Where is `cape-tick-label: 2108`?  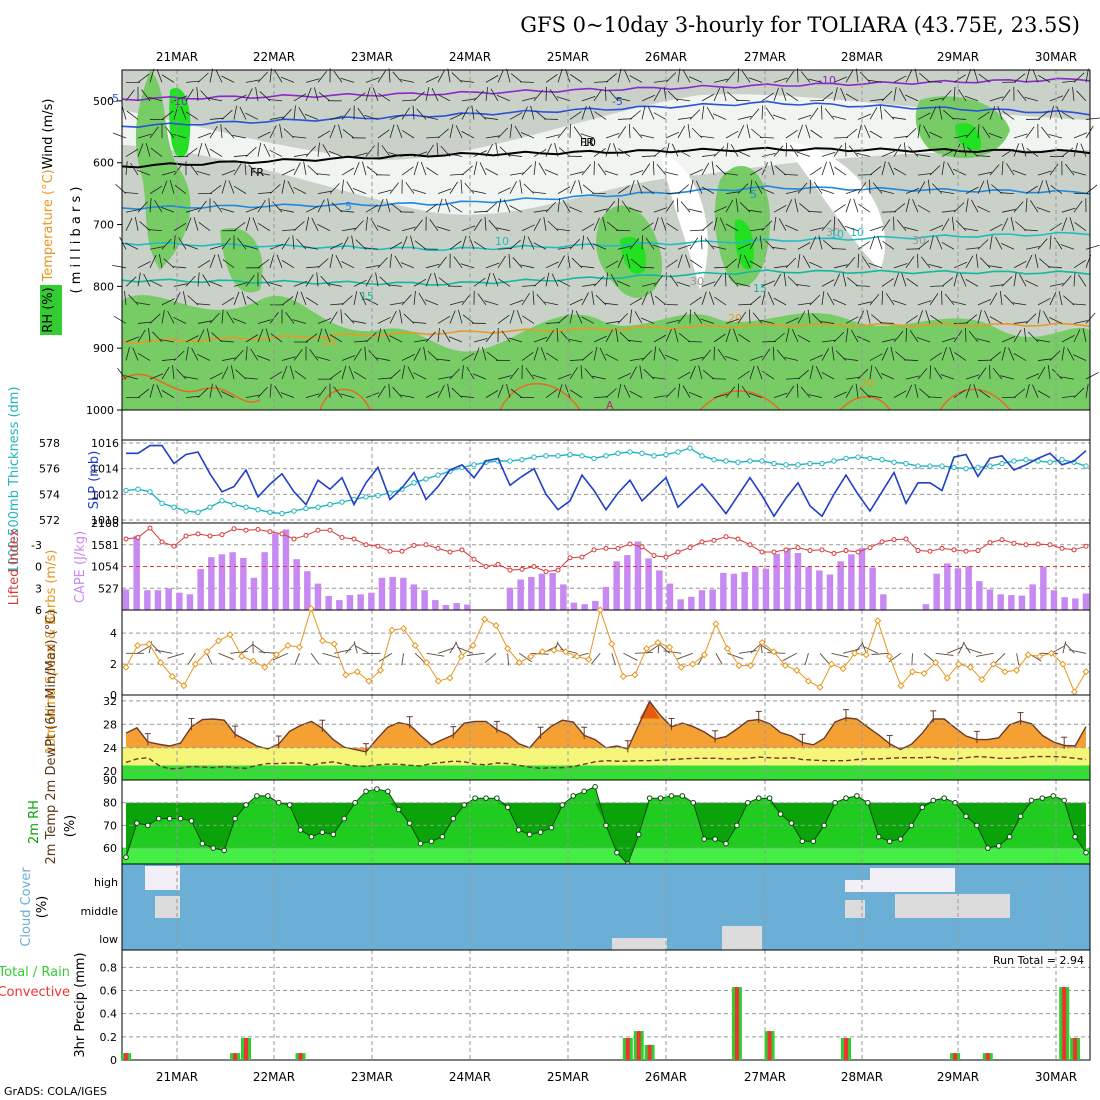
cape-tick-label: 2108 is located at coordinates (105, 523).